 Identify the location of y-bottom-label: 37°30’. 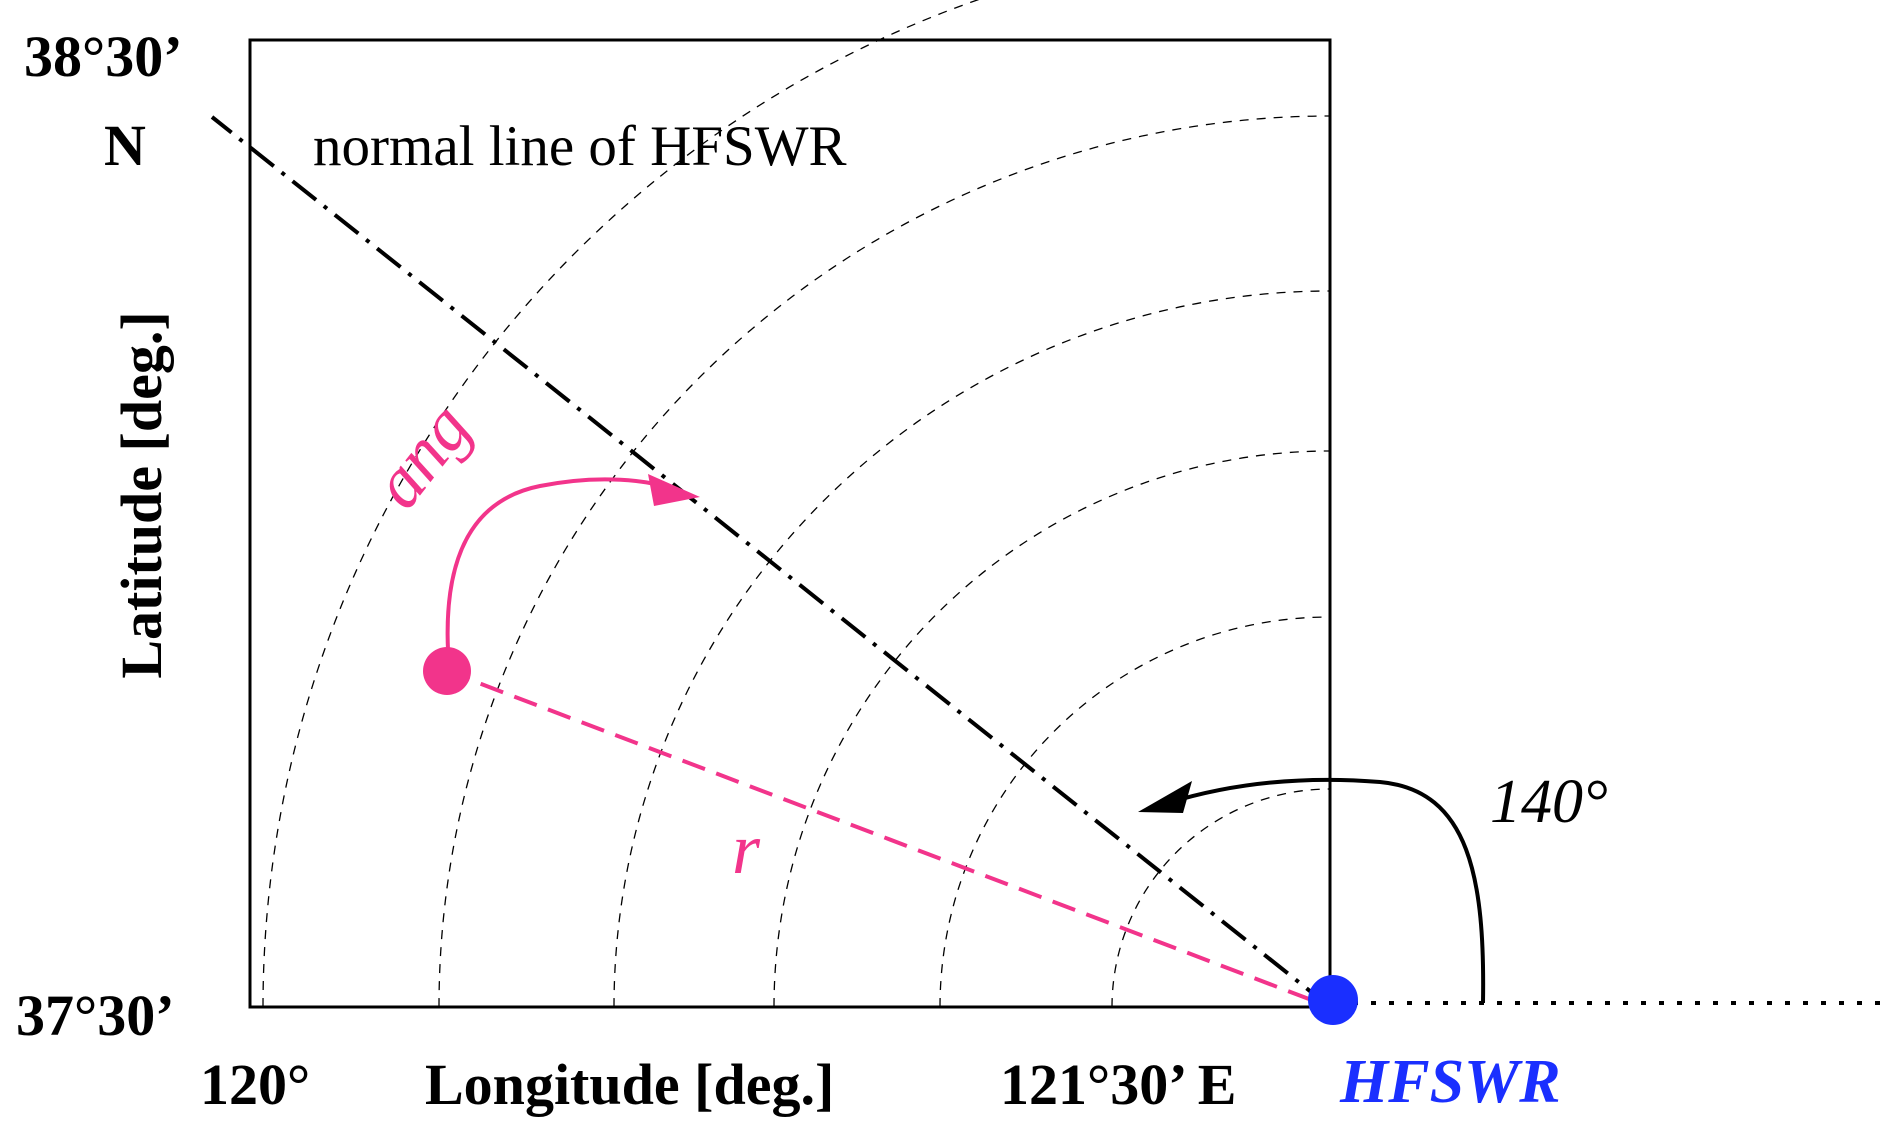
(95, 1015).